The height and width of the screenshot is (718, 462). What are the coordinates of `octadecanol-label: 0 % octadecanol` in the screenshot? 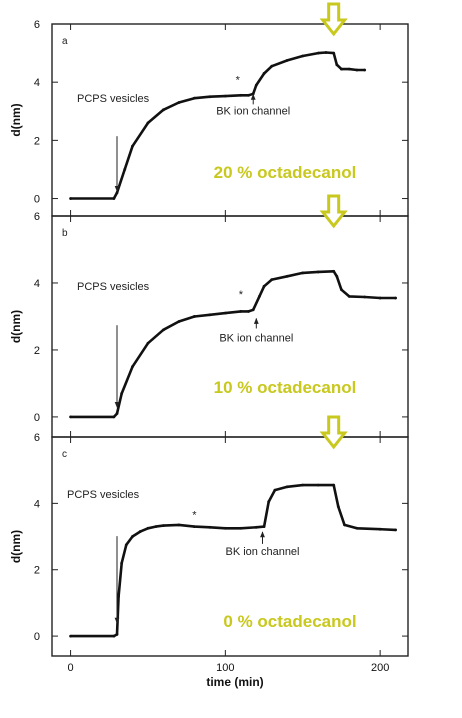 It's located at (289, 621).